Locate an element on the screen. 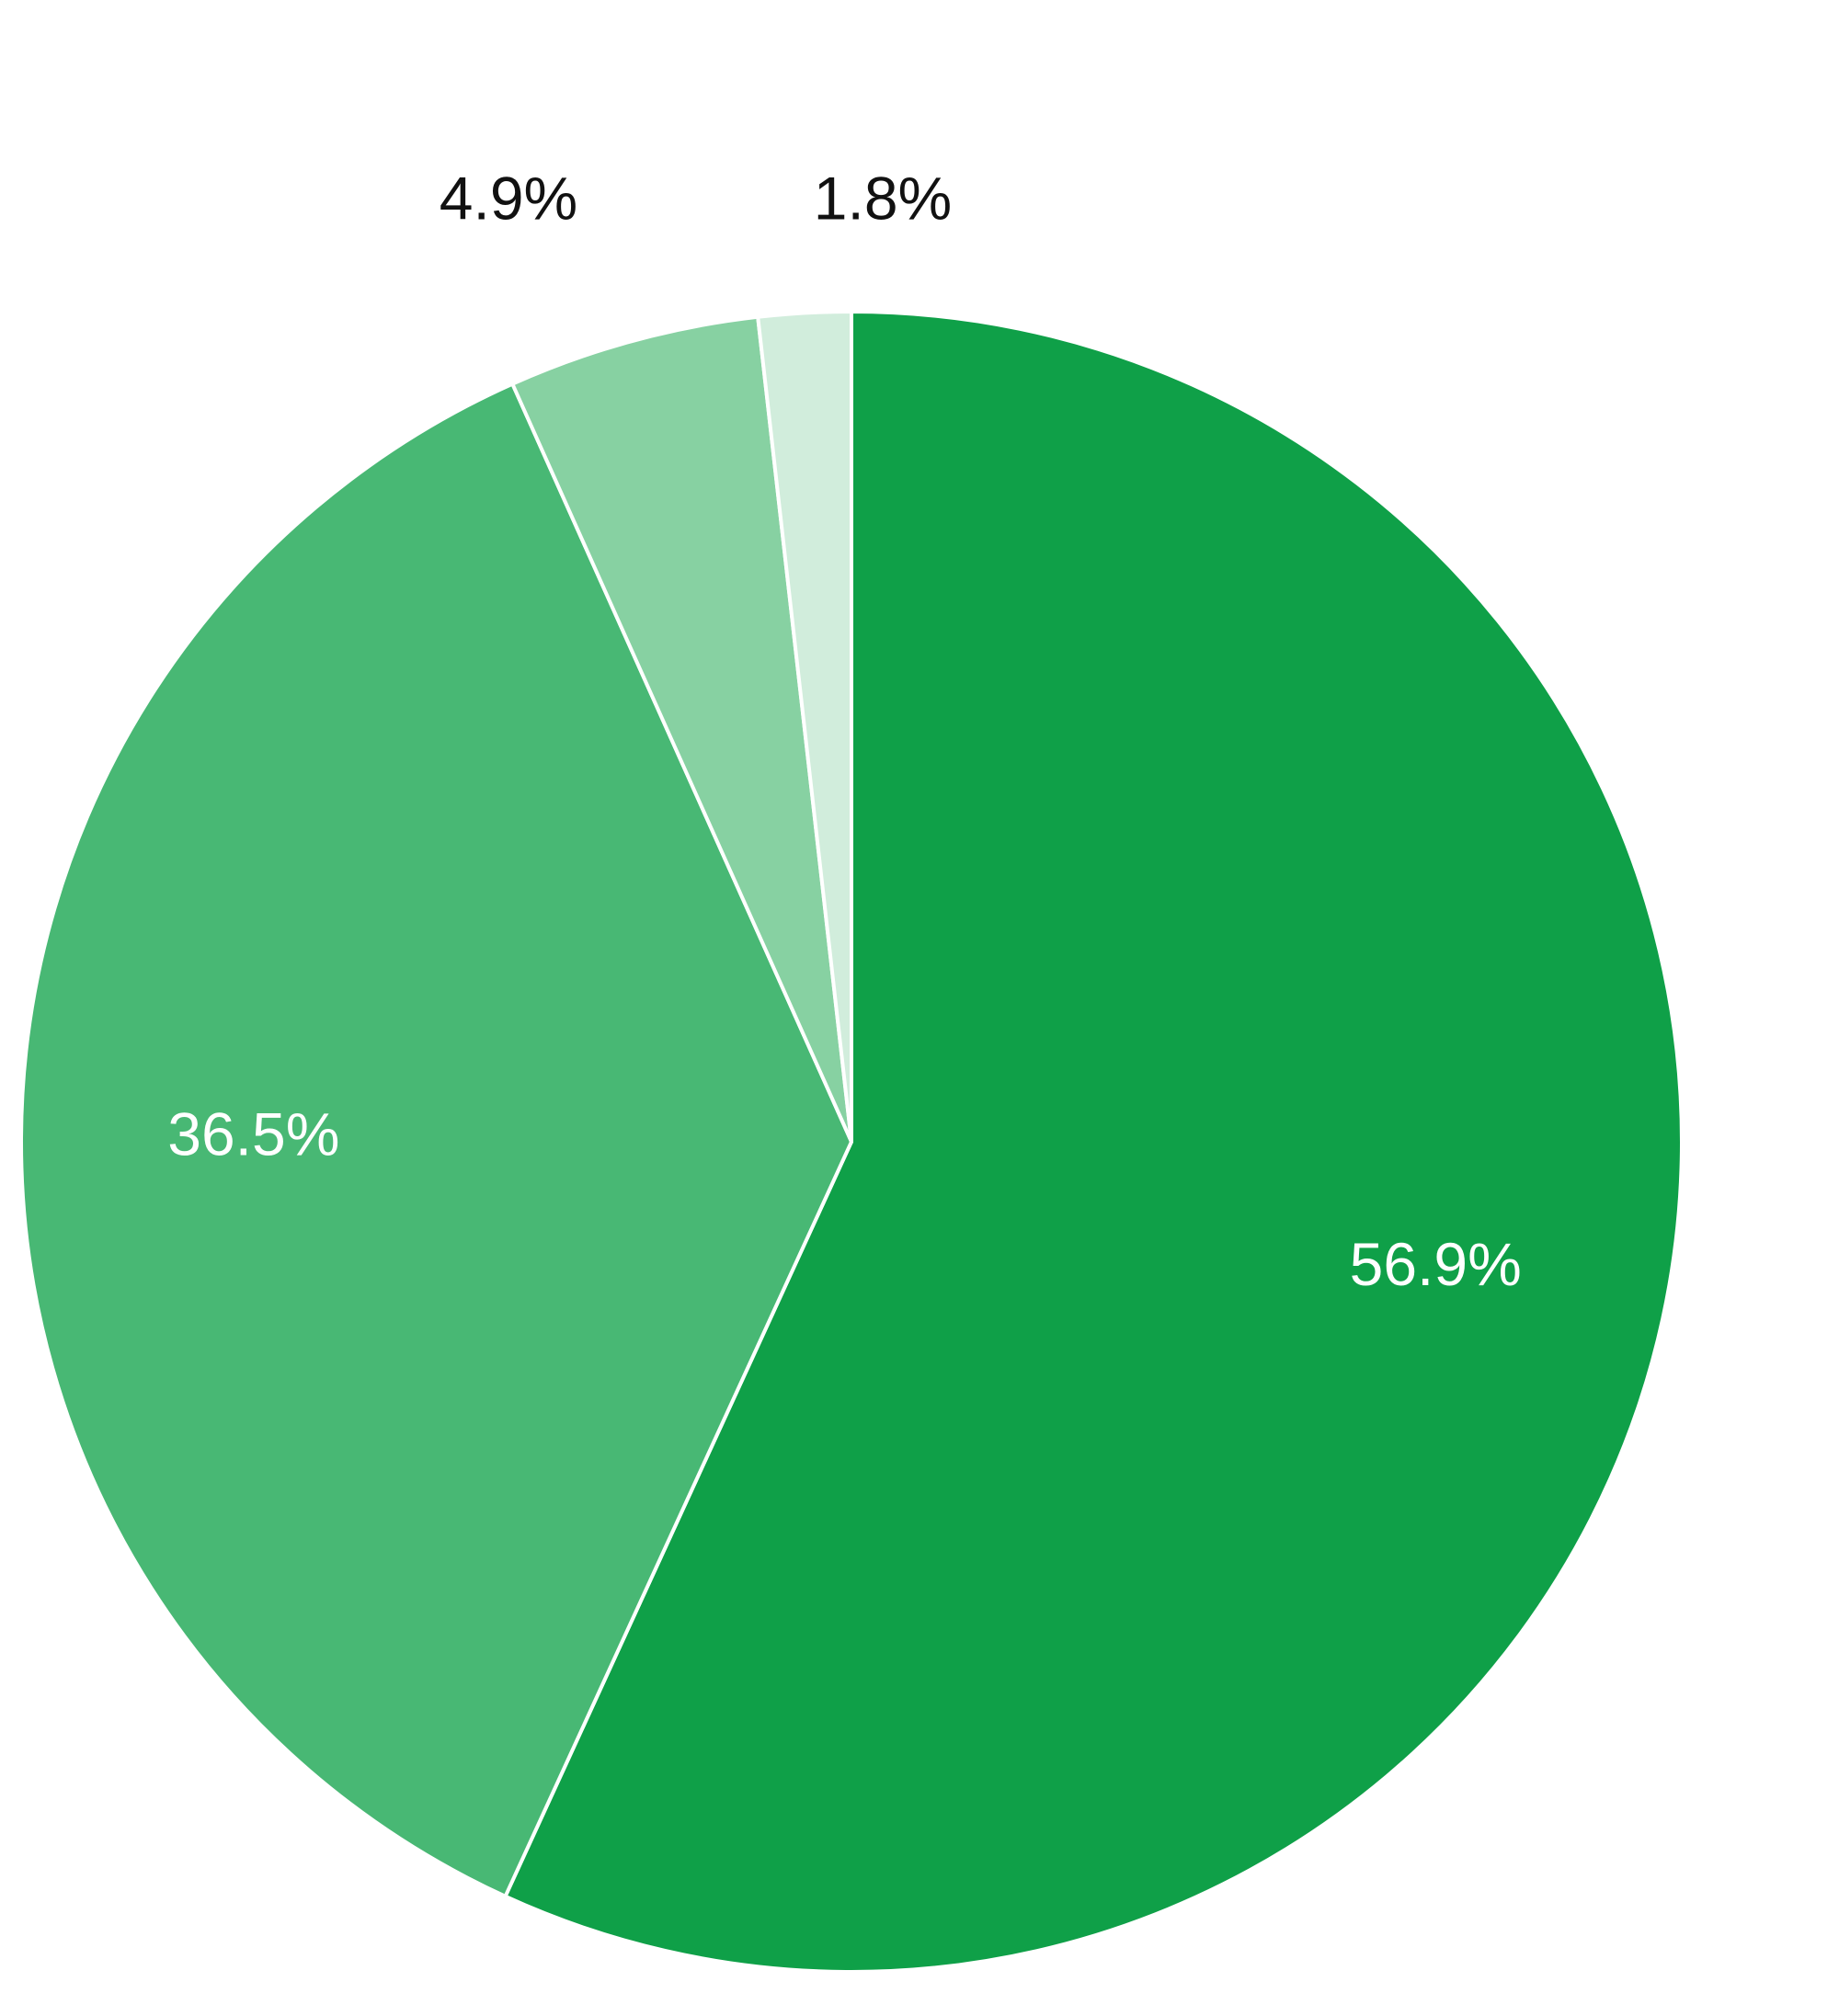 The image size is (1839, 2016). pie-slice-label-2: 36.5% is located at coordinates (253, 1133).